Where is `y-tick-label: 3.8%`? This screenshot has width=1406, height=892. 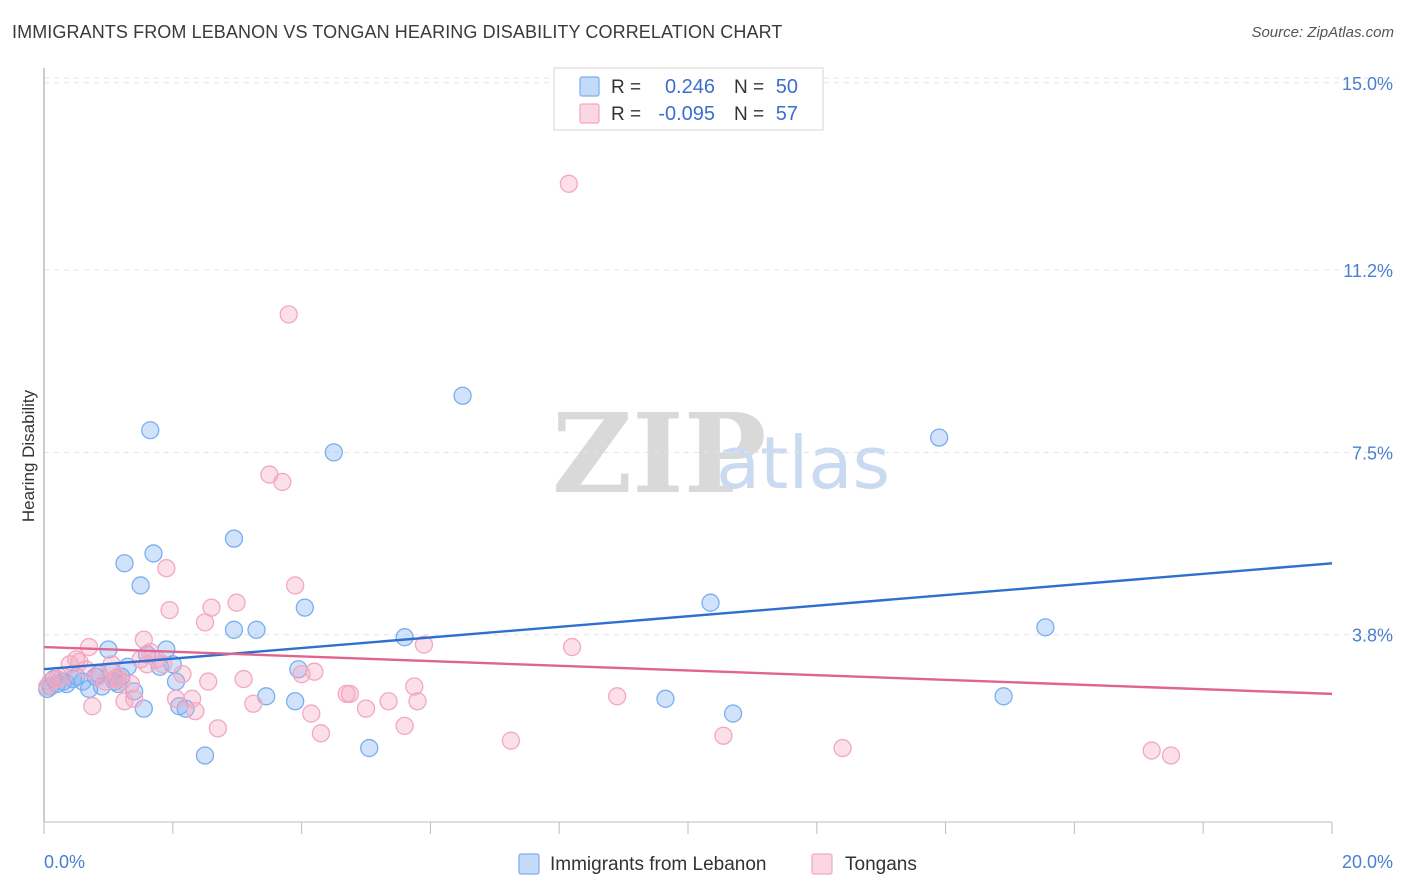
y-tick-label: 3.8% is located at coordinates (1372, 636).